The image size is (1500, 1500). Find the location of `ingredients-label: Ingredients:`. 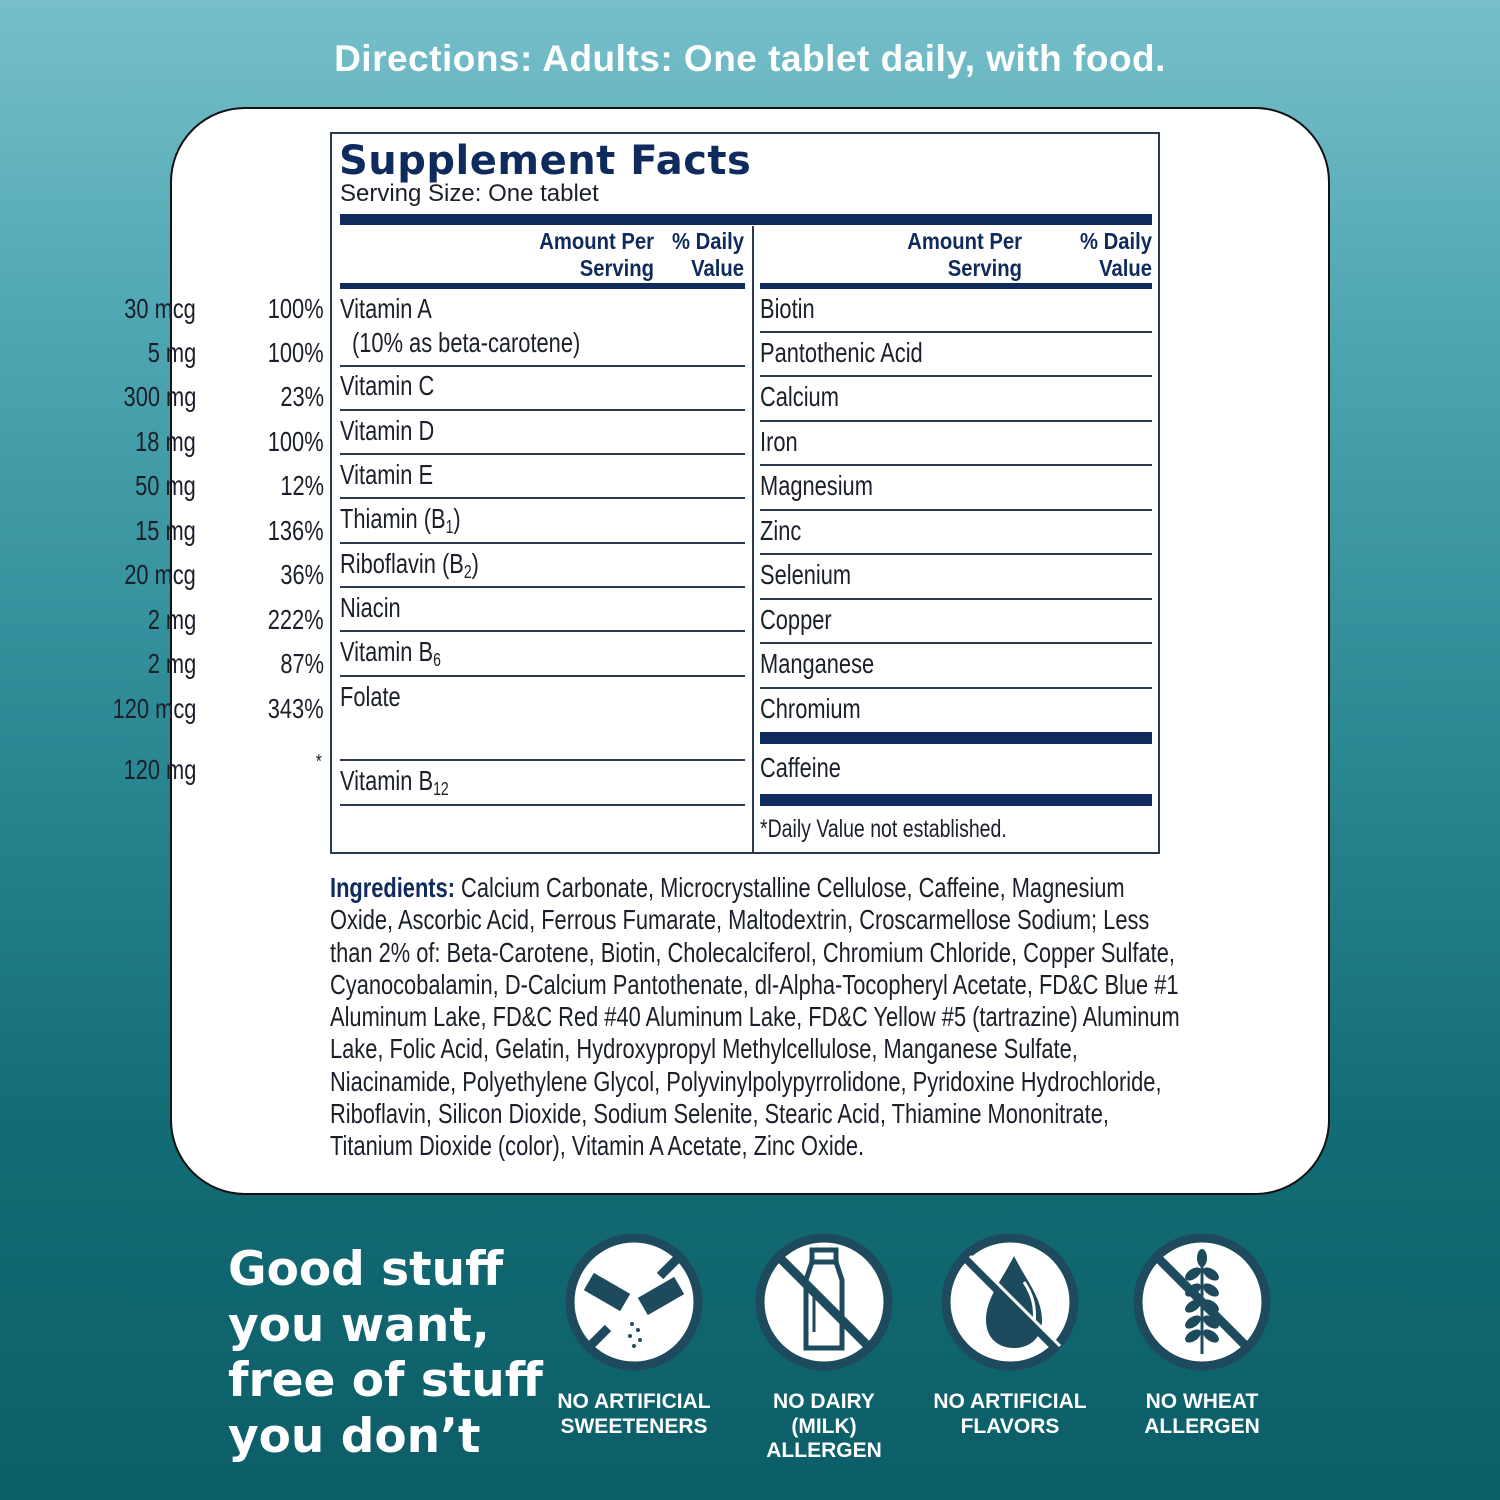

ingredients-label: Ingredients: is located at coordinates (392, 887).